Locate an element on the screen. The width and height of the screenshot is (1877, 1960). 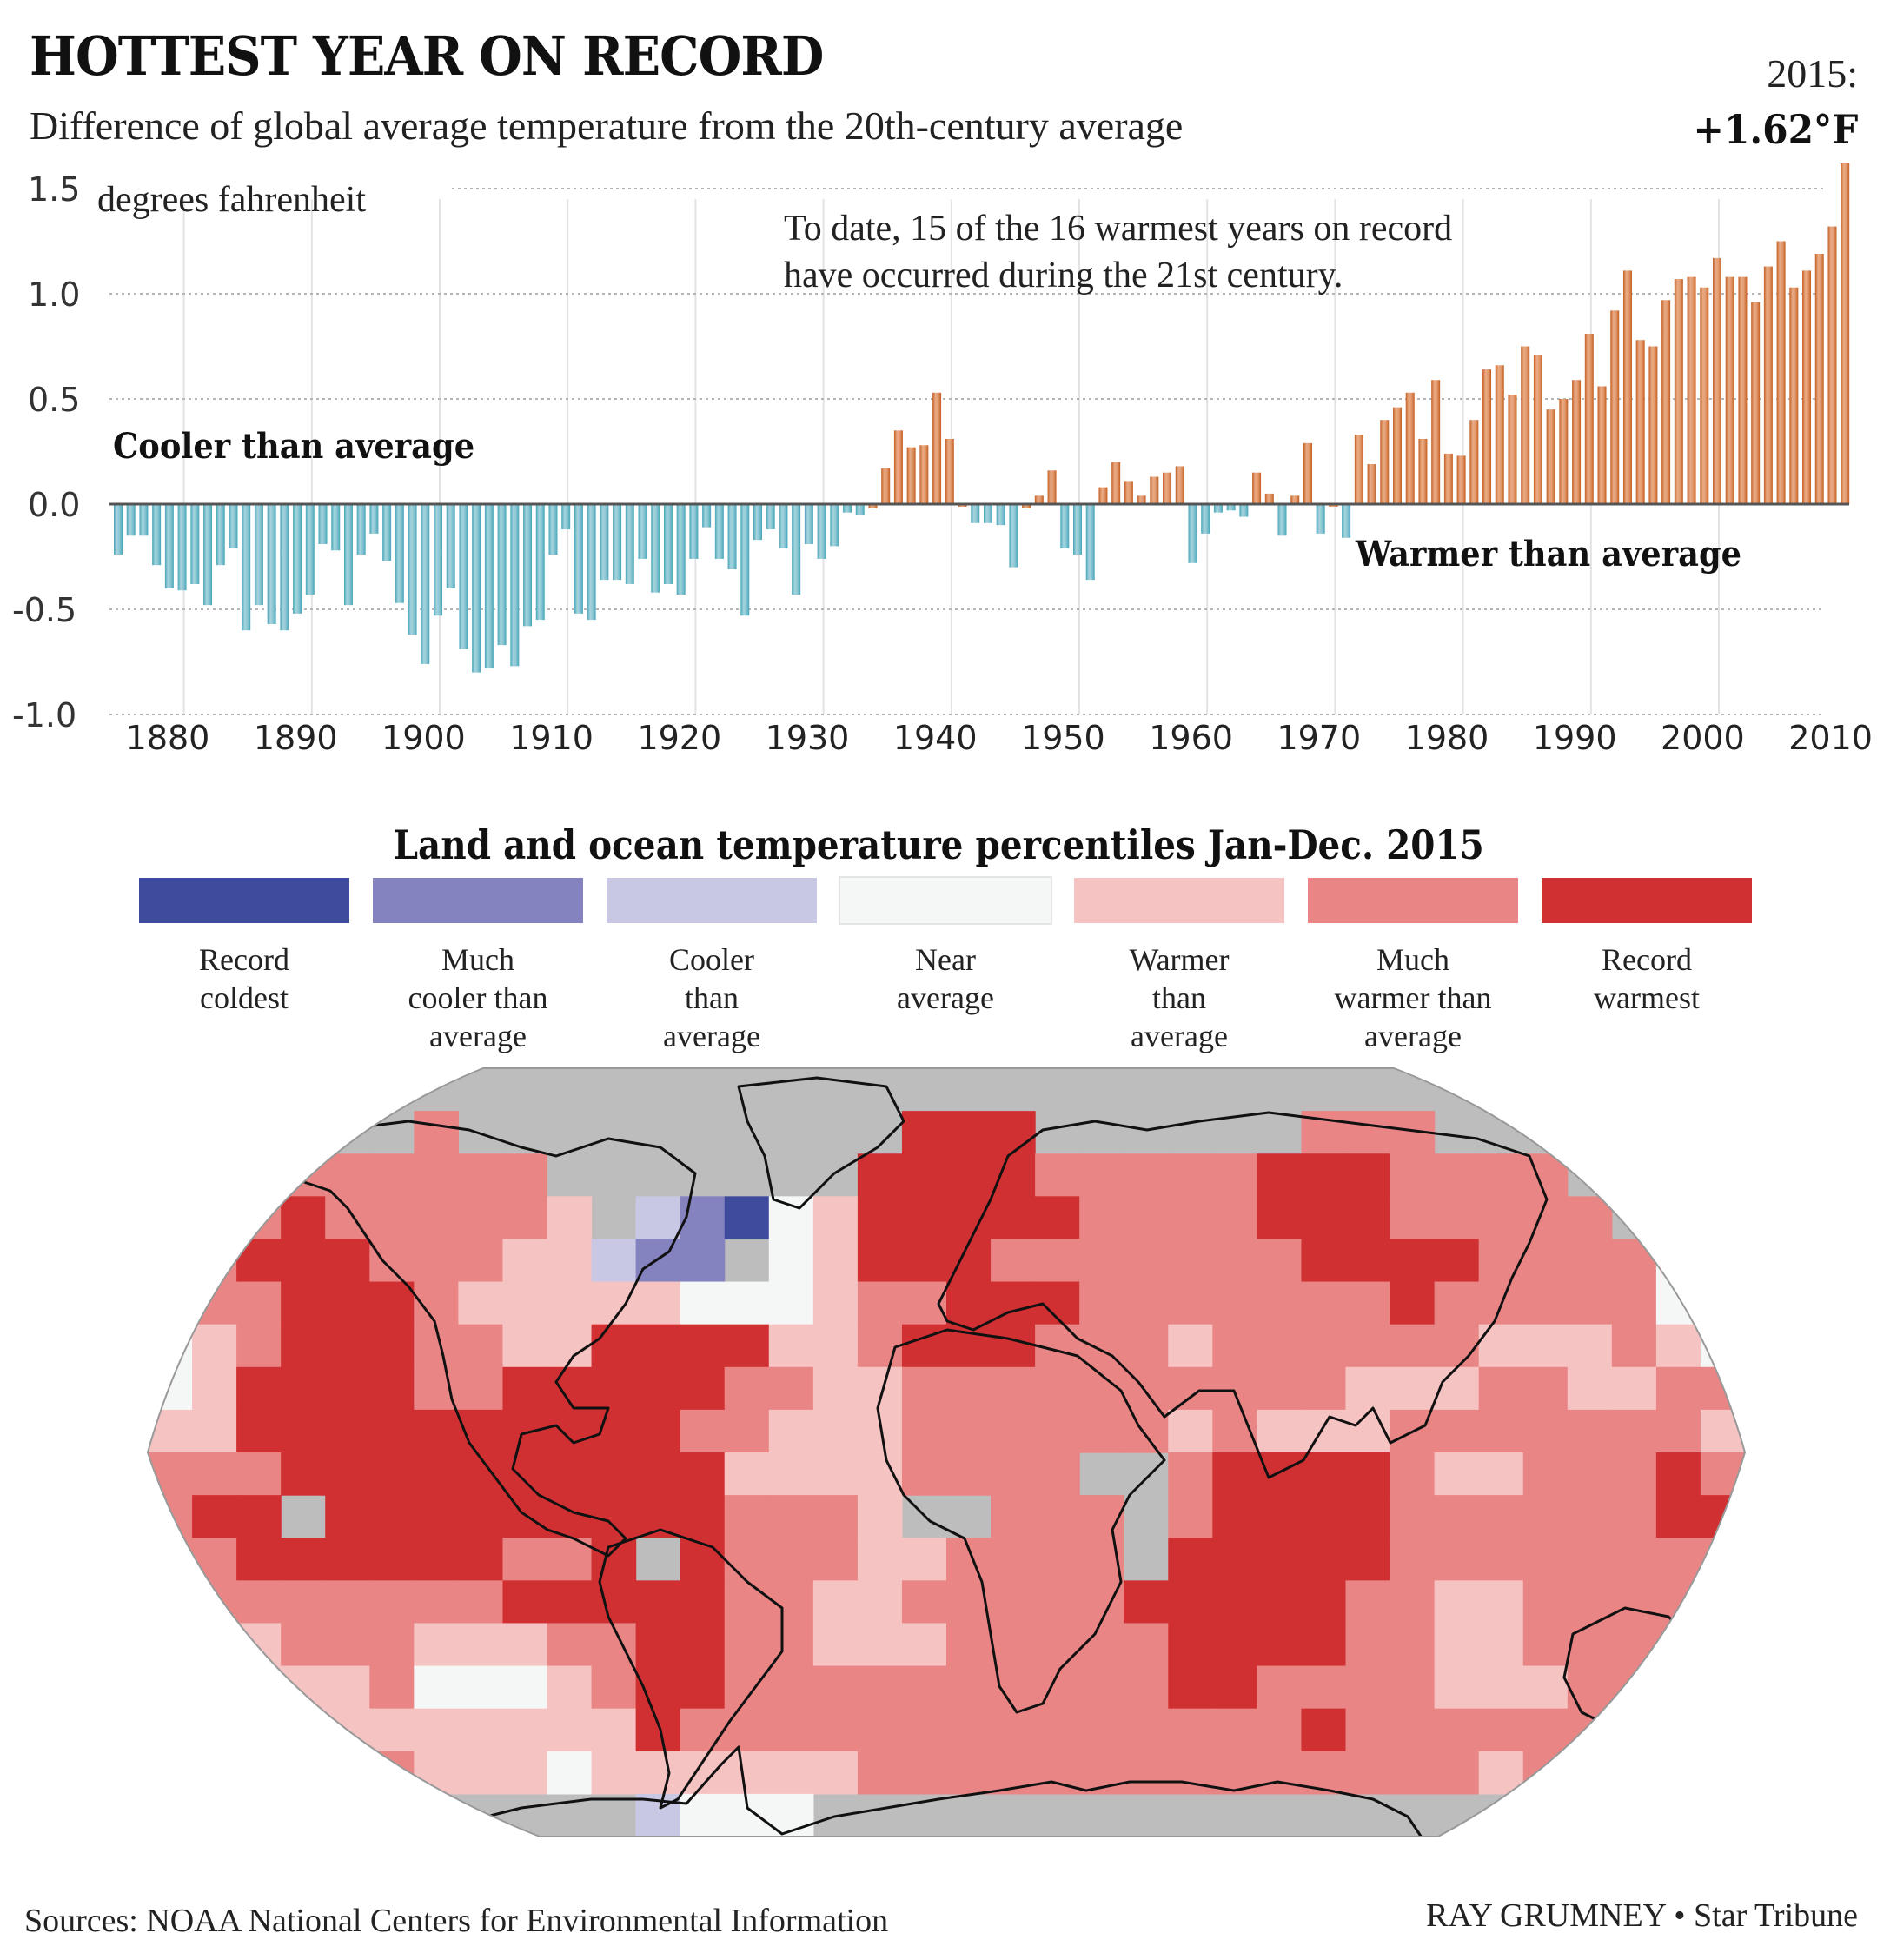
bar-1960 is located at coordinates (1142, 499).